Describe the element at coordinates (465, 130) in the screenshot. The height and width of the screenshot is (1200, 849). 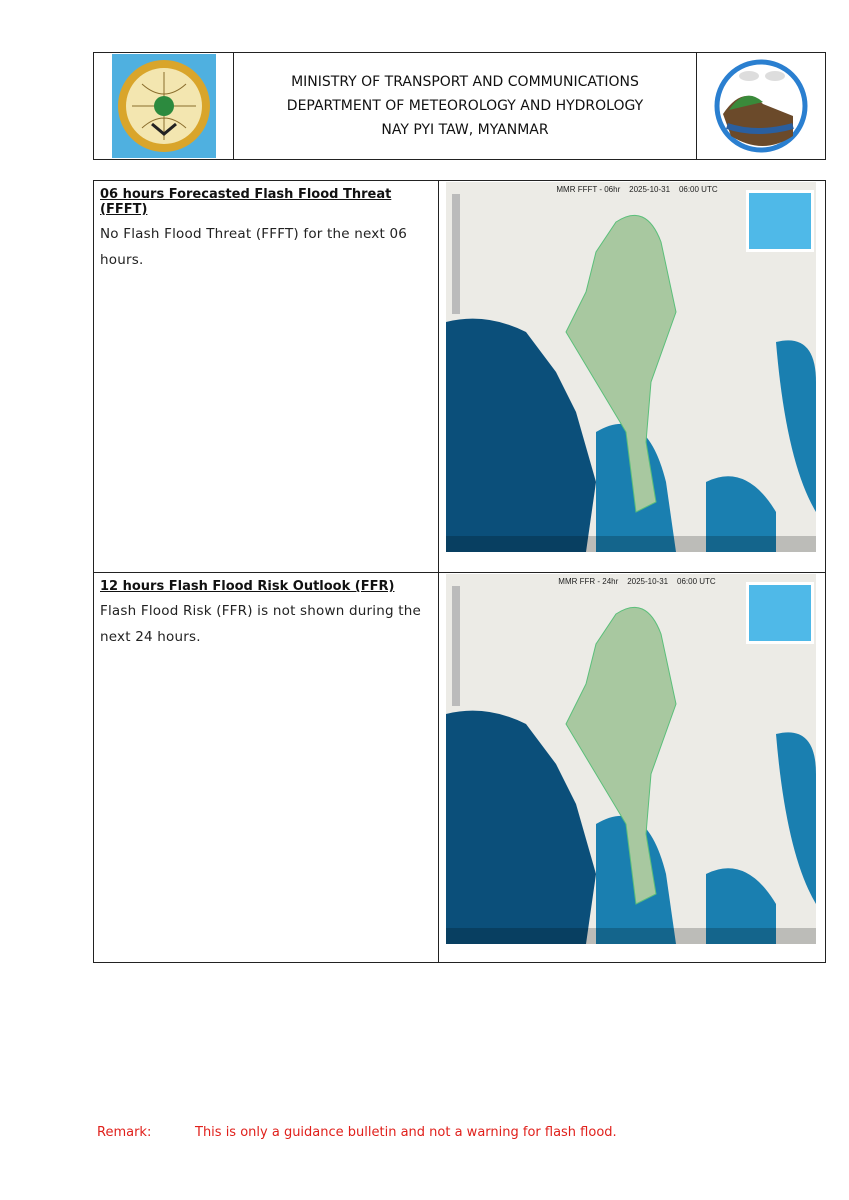
I see `location: NAY PYI TAW, MYANMAR` at that location.